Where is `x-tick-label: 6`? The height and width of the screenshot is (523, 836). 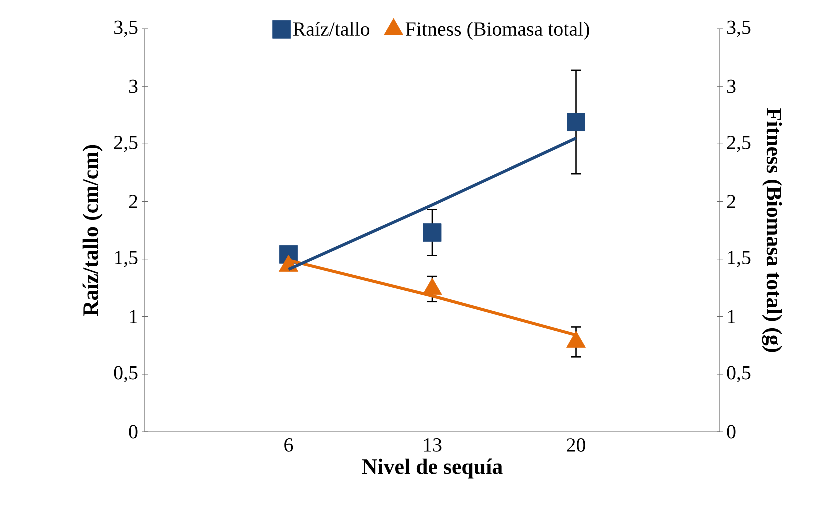
x-tick-label: 6 is located at coordinates (289, 445).